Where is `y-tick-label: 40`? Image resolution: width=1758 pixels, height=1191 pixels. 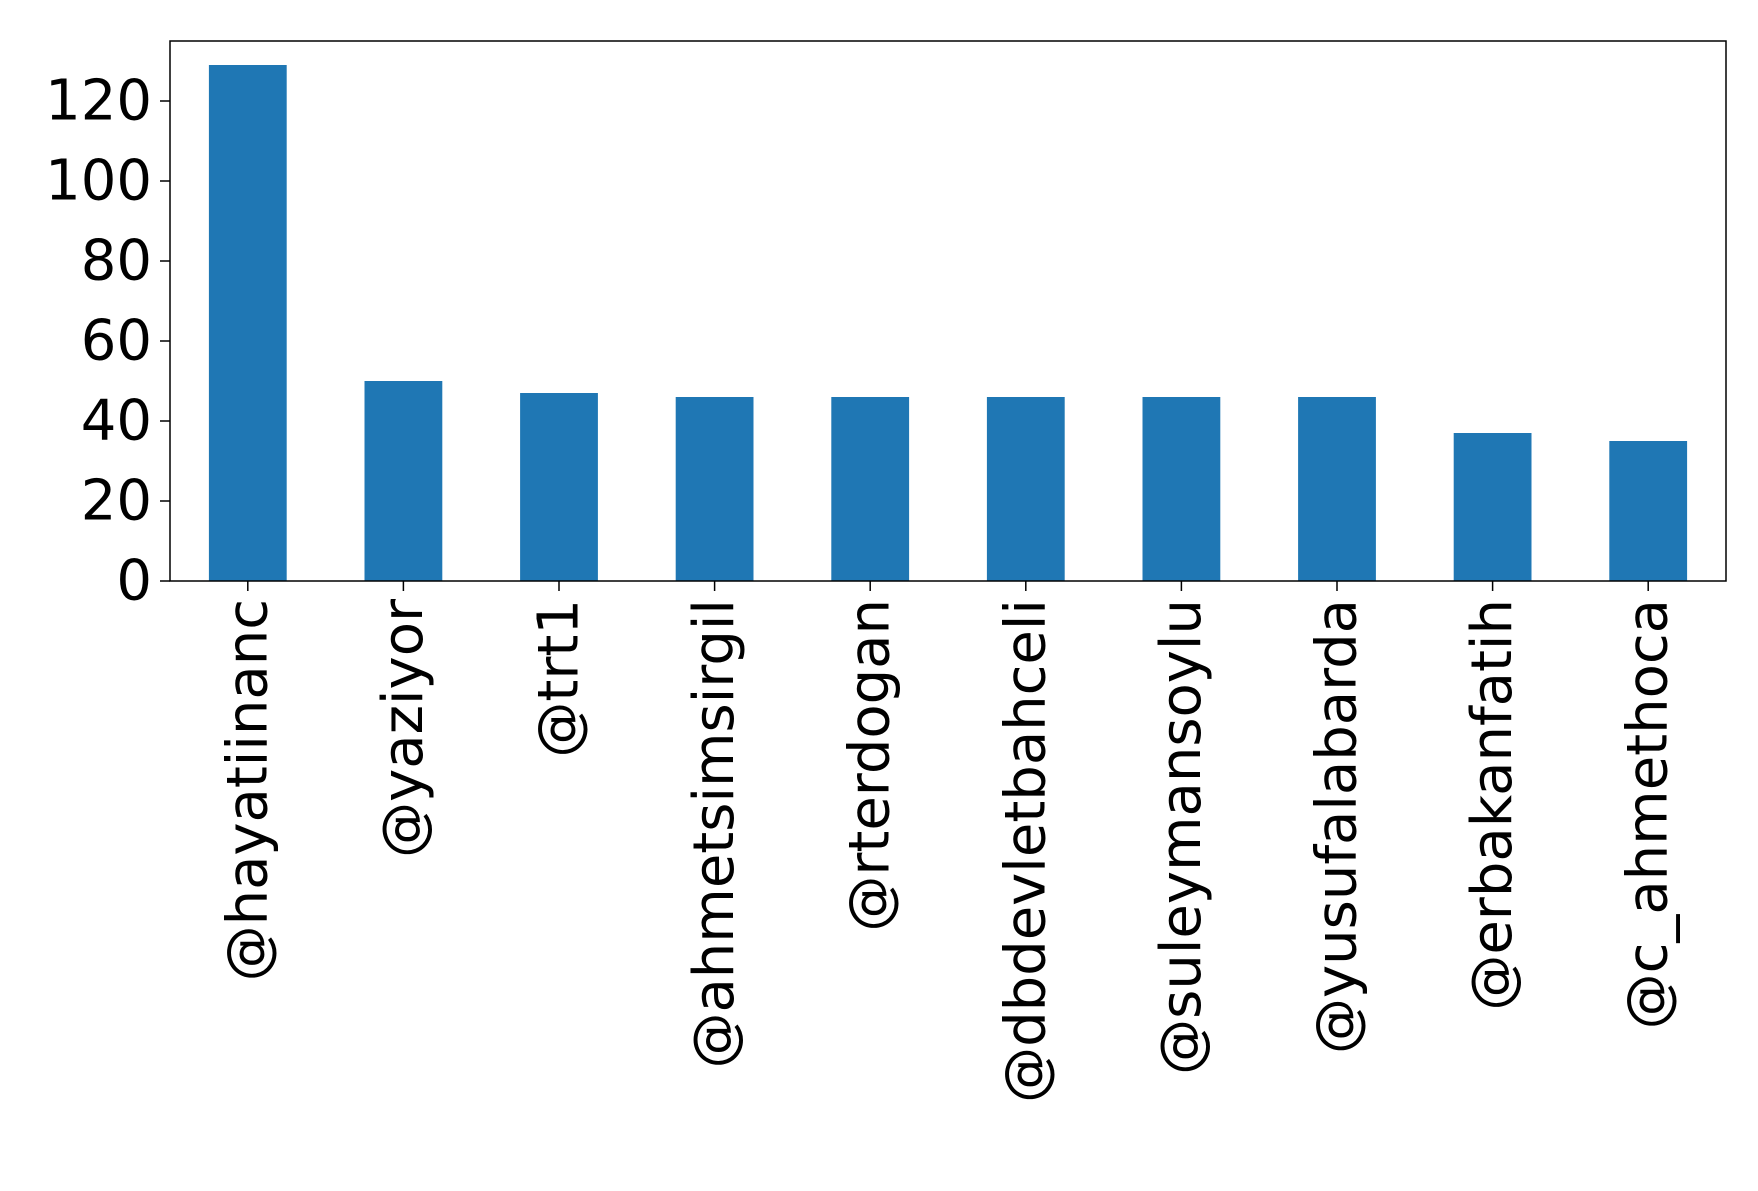
y-tick-label: 40 is located at coordinates (116, 421).